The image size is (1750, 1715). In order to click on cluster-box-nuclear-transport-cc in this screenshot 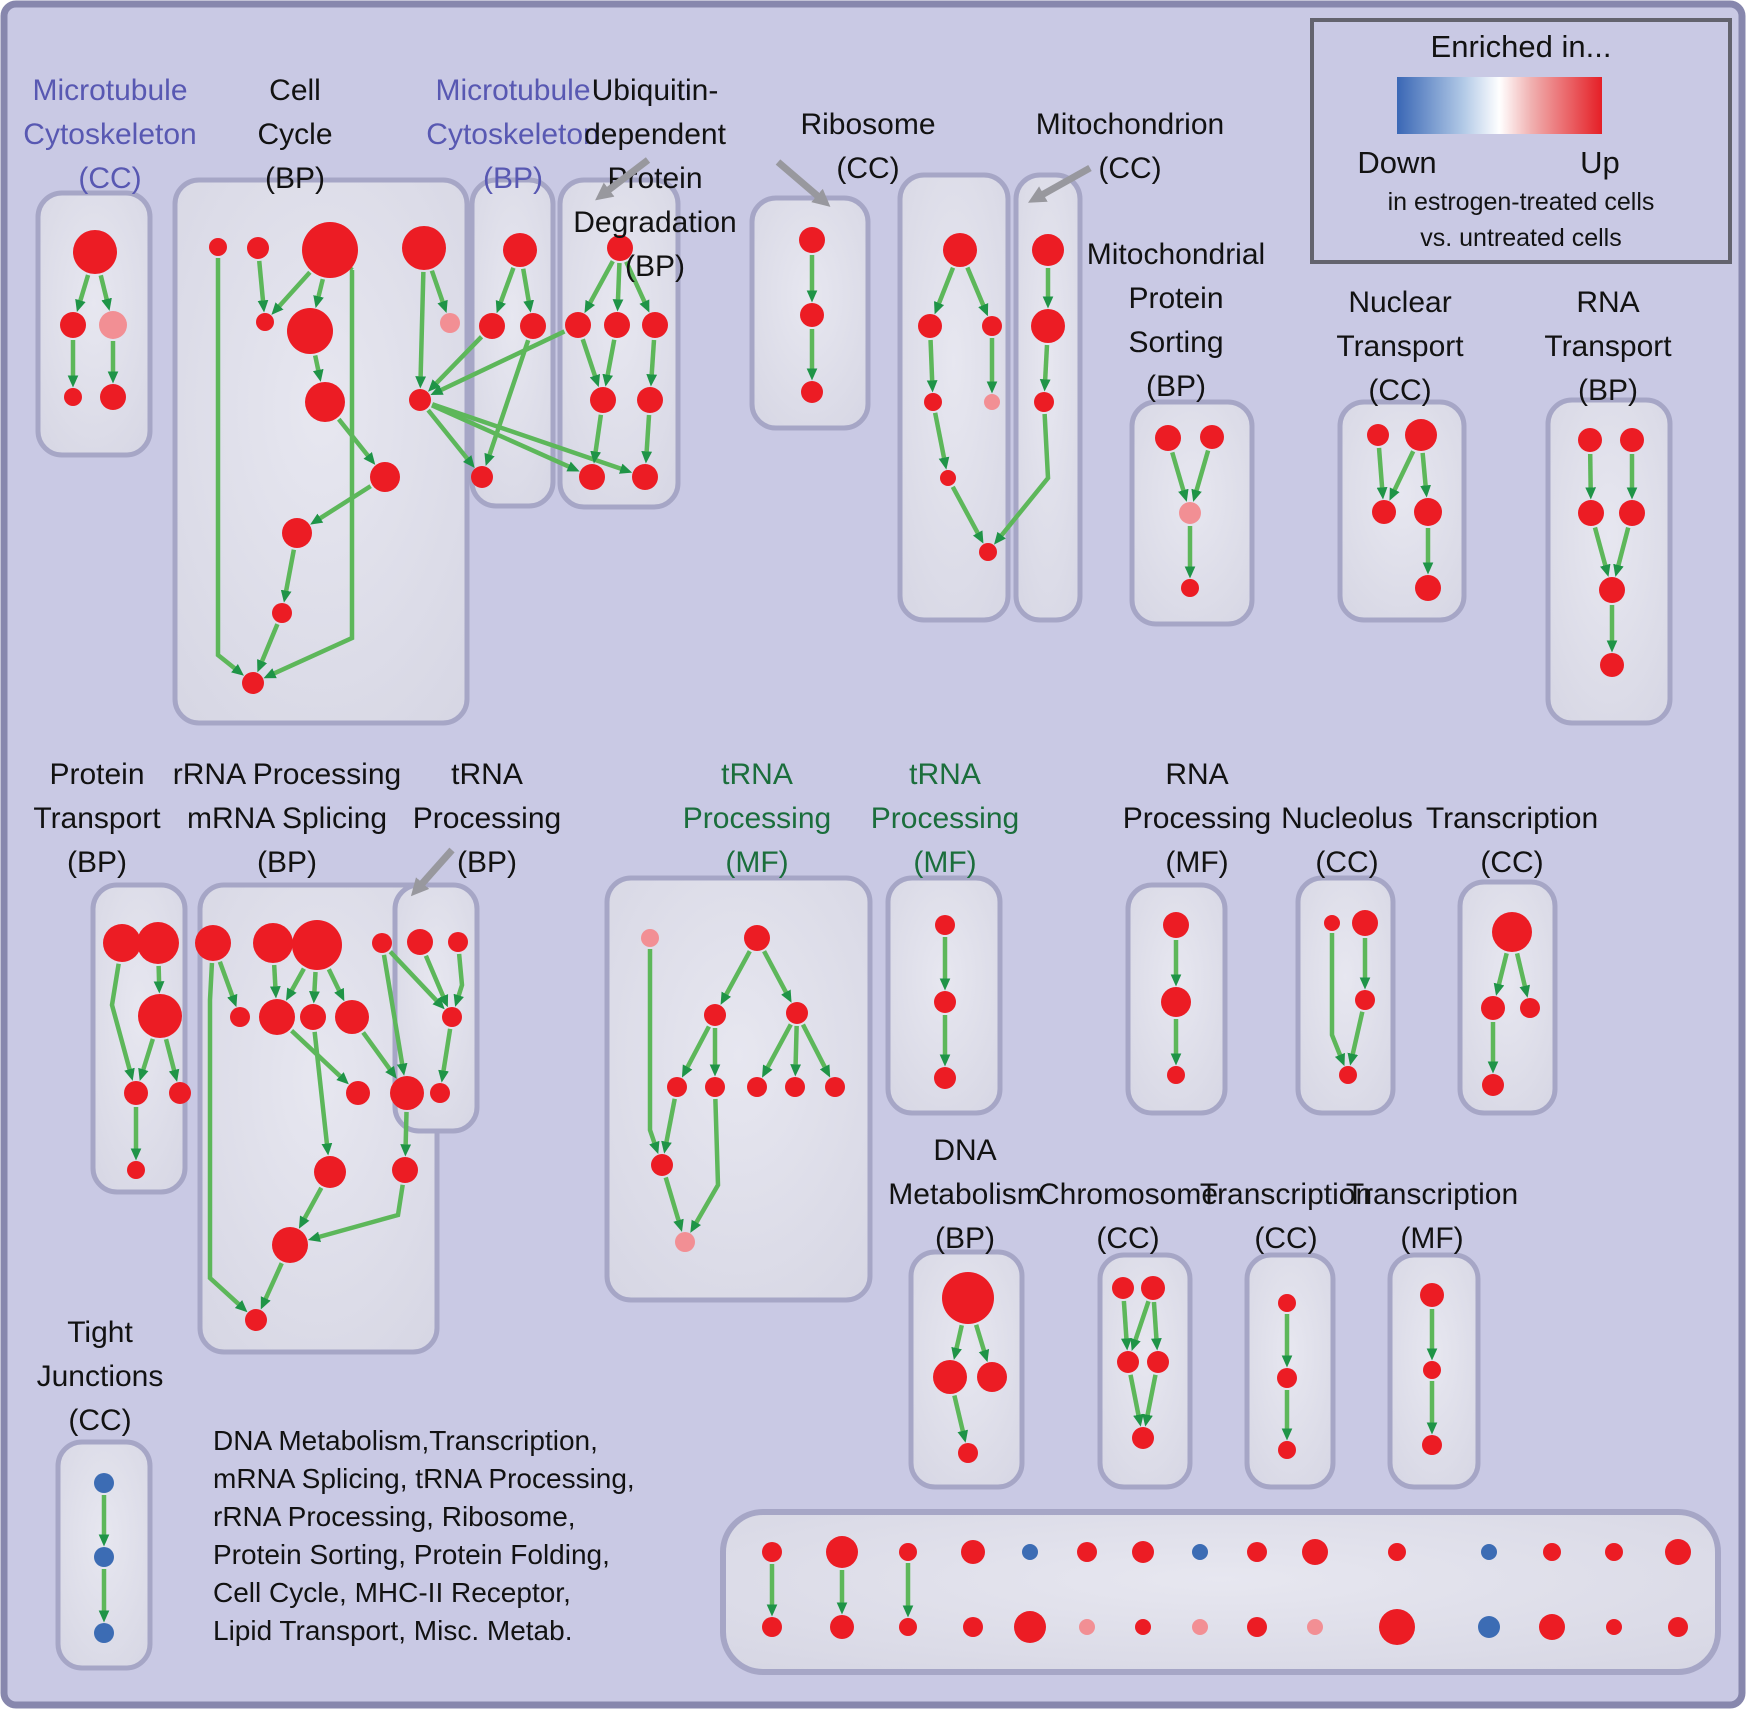, I will do `click(1402, 511)`.